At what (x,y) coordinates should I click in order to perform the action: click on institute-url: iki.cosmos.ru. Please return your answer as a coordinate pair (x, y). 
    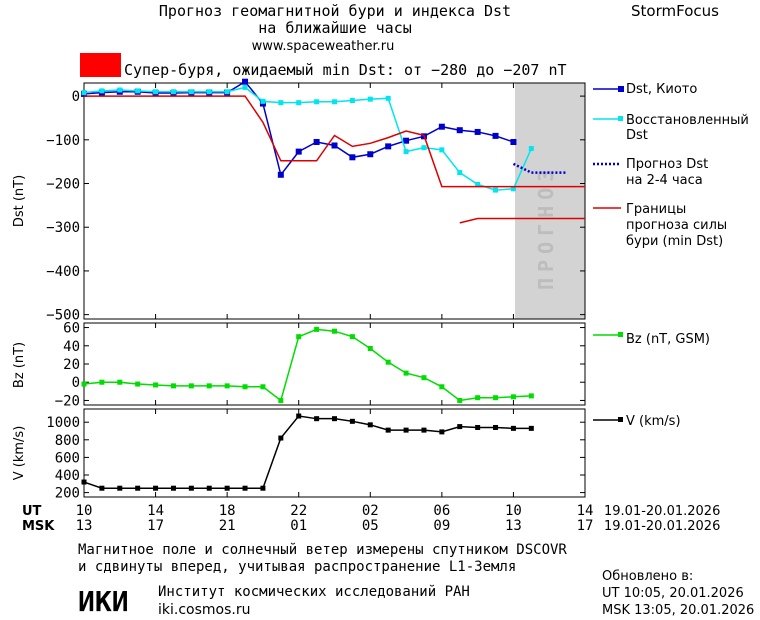
    Looking at the image, I should click on (204, 610).